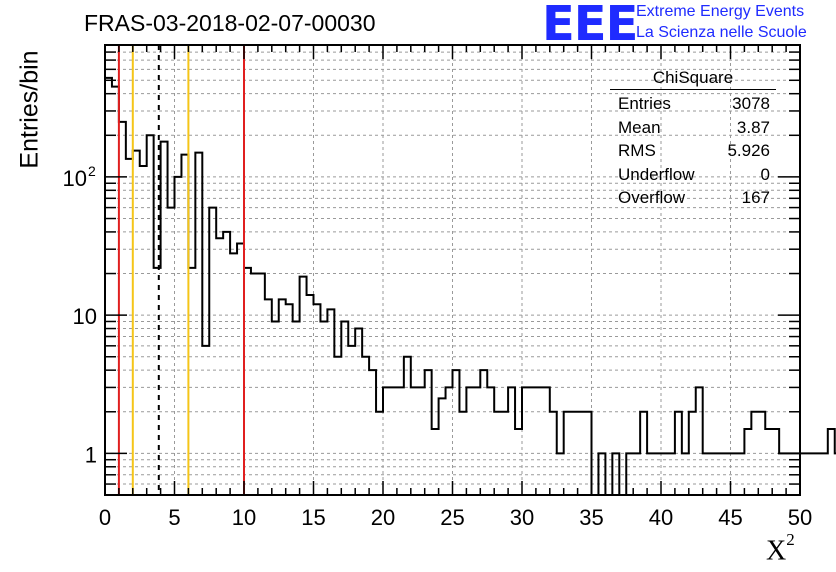  What do you see at coordinates (652, 197) in the screenshot?
I see `stats-label: Overflow` at bounding box center [652, 197].